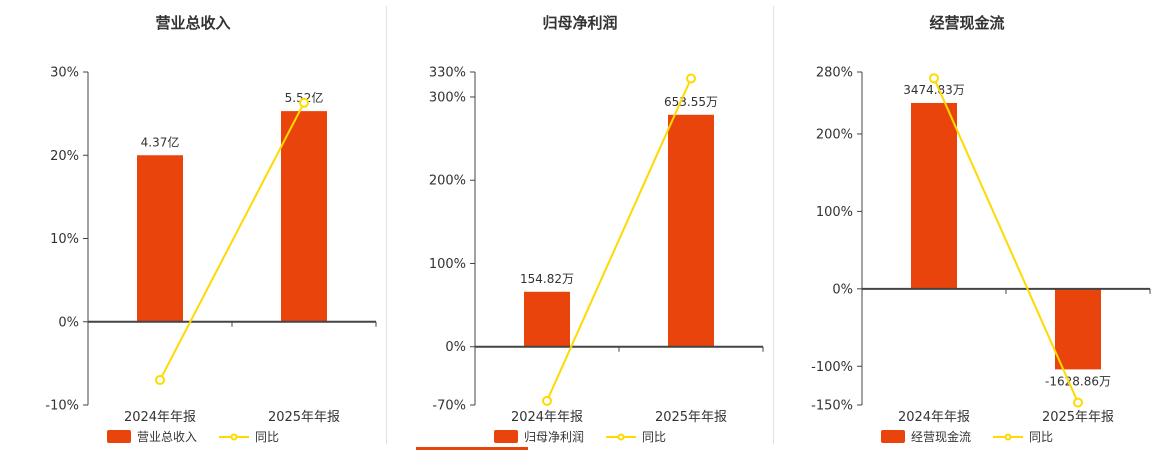 The width and height of the screenshot is (1160, 450). Describe the element at coordinates (64, 156) in the screenshot. I see `y-axis-label: 20%` at that location.